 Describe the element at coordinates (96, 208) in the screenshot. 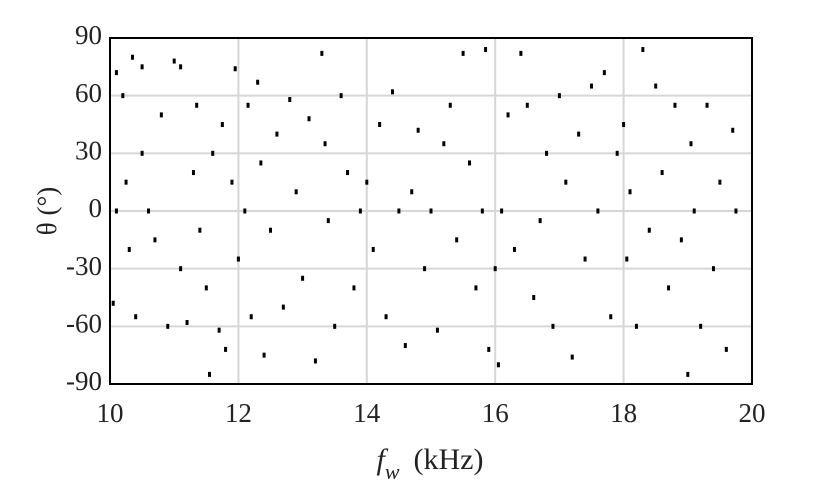

I see `y-tick-label: 0` at that location.